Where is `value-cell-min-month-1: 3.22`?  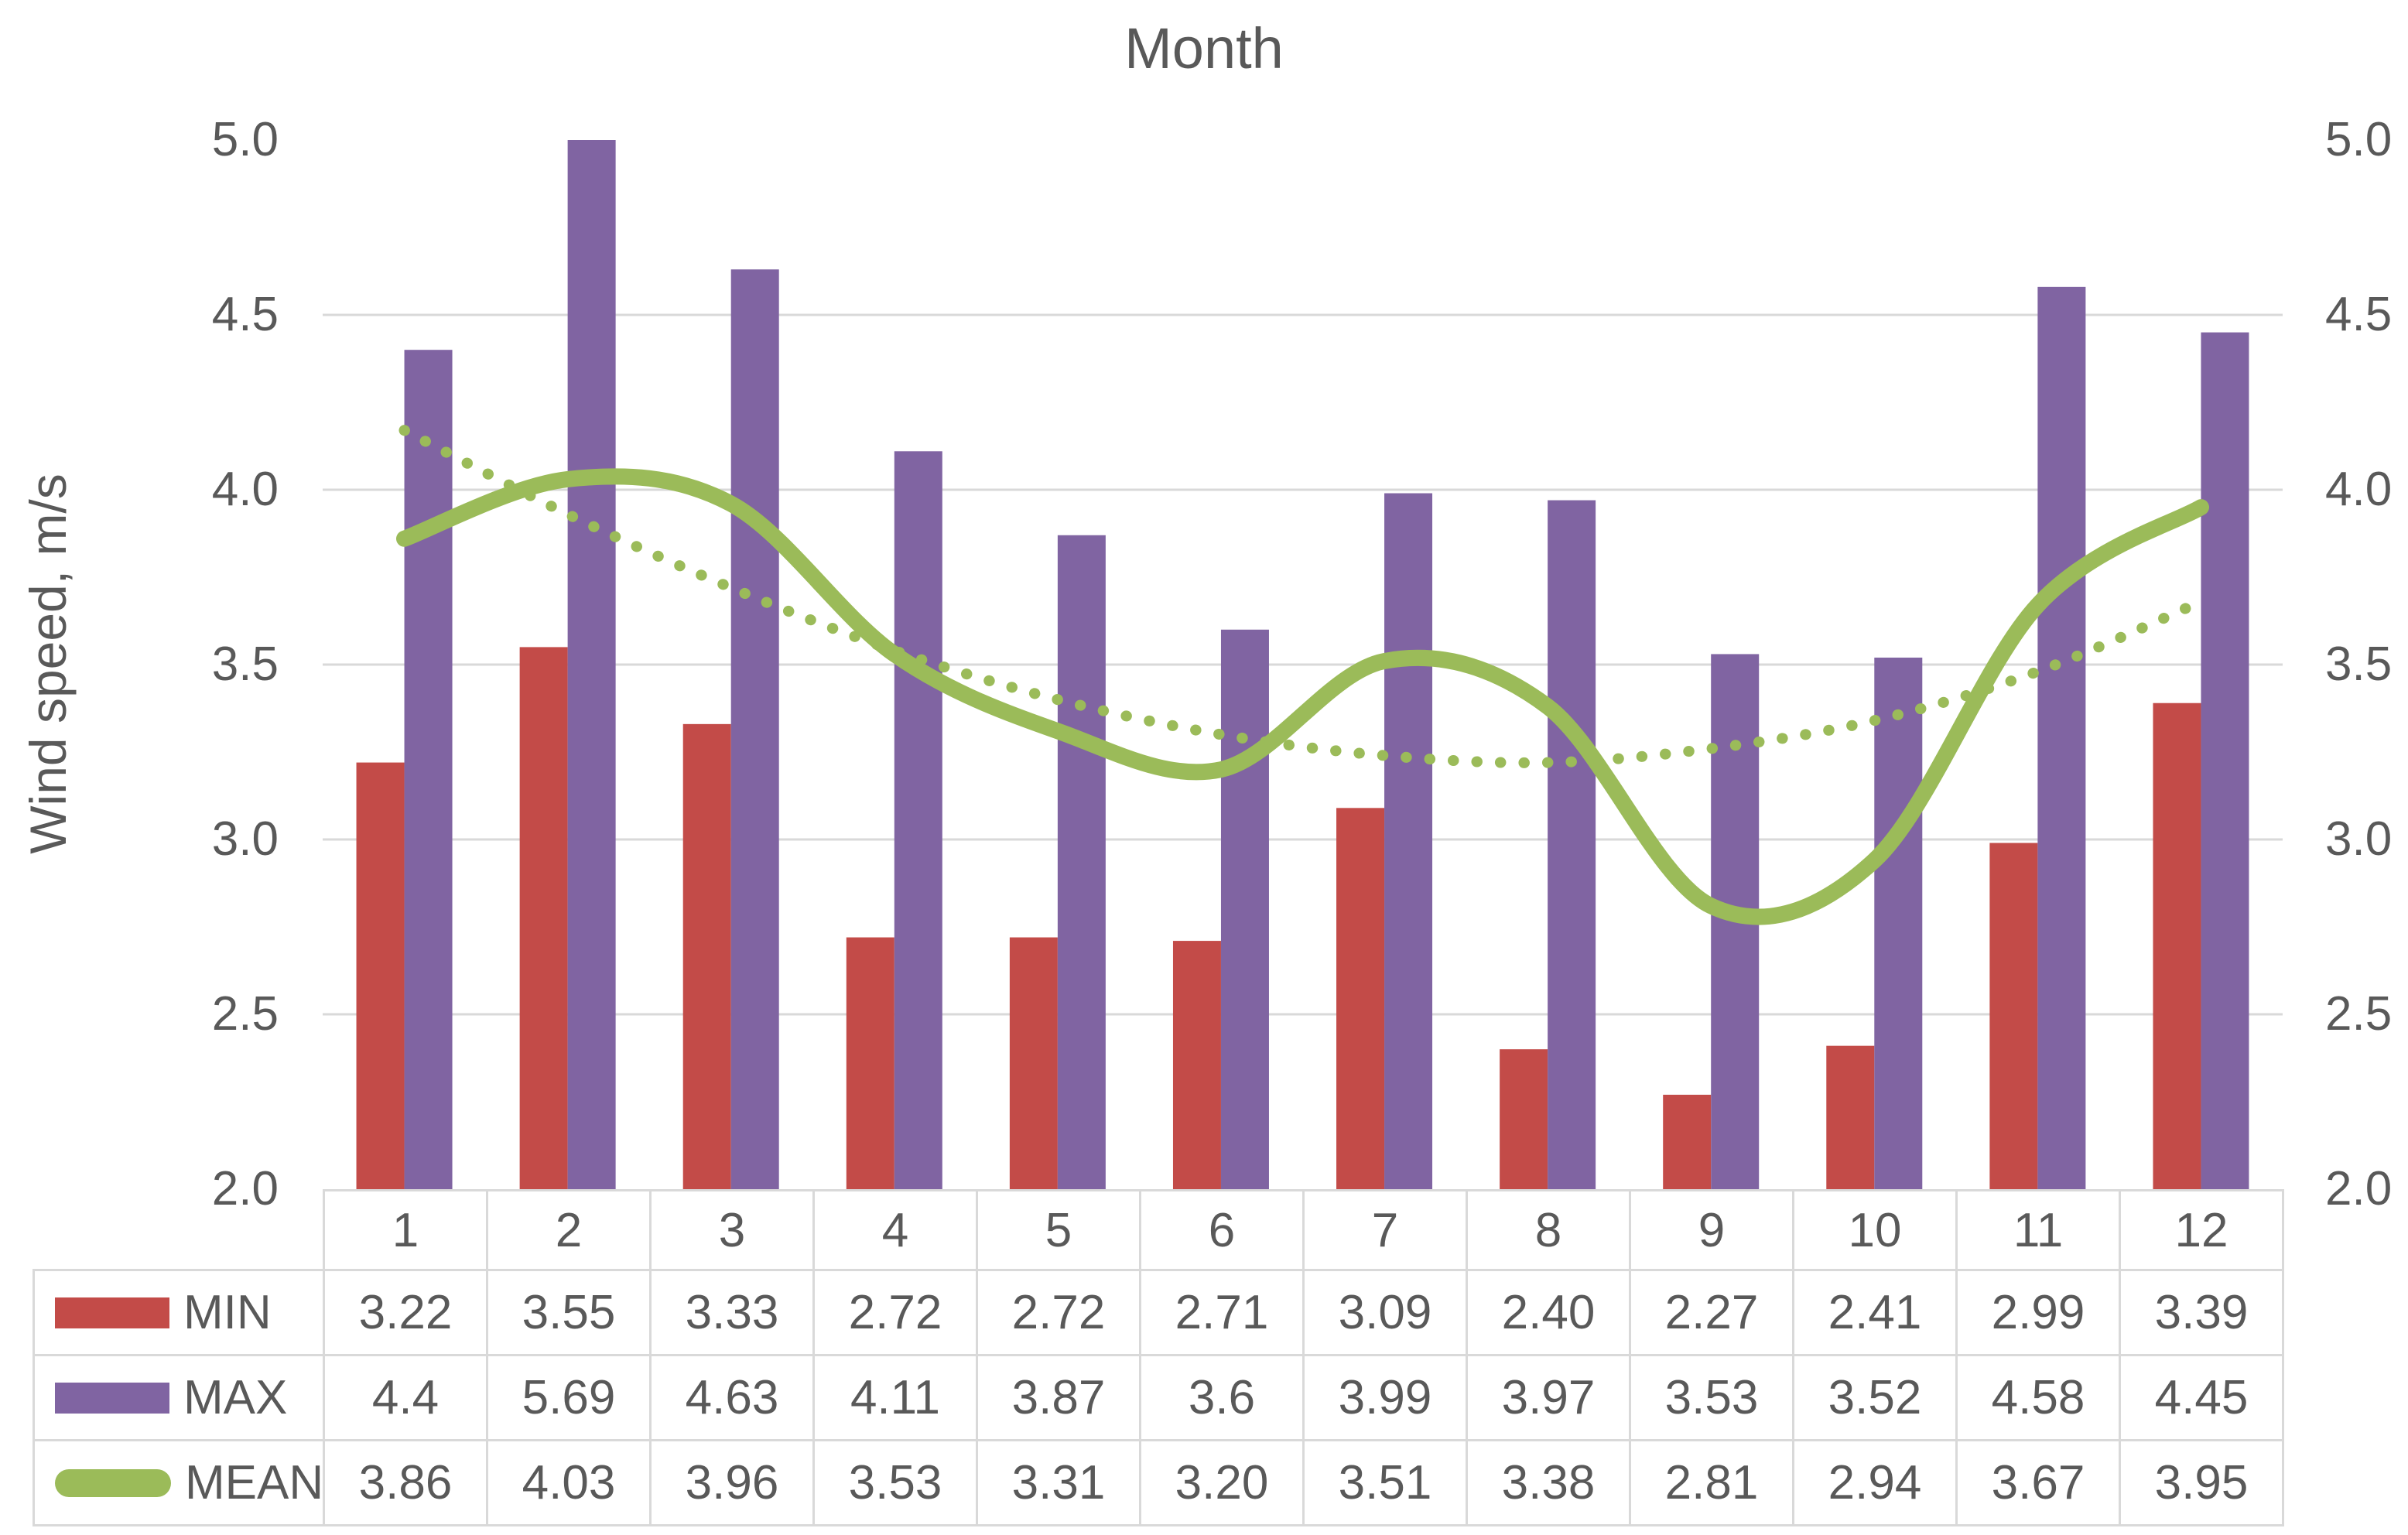 value-cell-min-month-1: 3.22 is located at coordinates (405, 1312).